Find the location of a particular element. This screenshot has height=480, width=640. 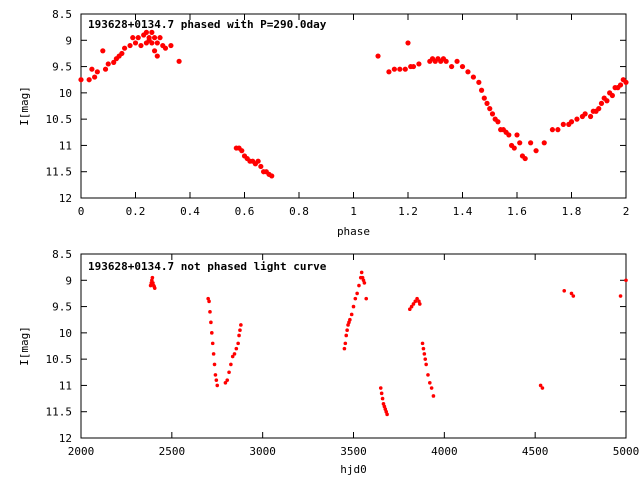

y-tick-label: 10 is located at coordinates (65, 93).